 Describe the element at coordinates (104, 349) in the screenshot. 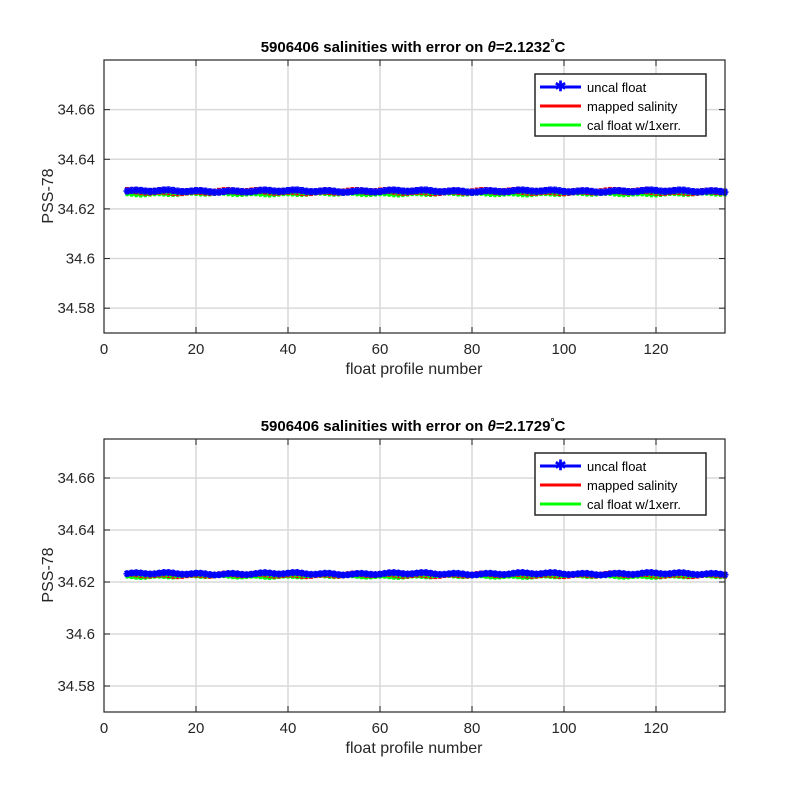

I see `x-tick-label: 0` at that location.